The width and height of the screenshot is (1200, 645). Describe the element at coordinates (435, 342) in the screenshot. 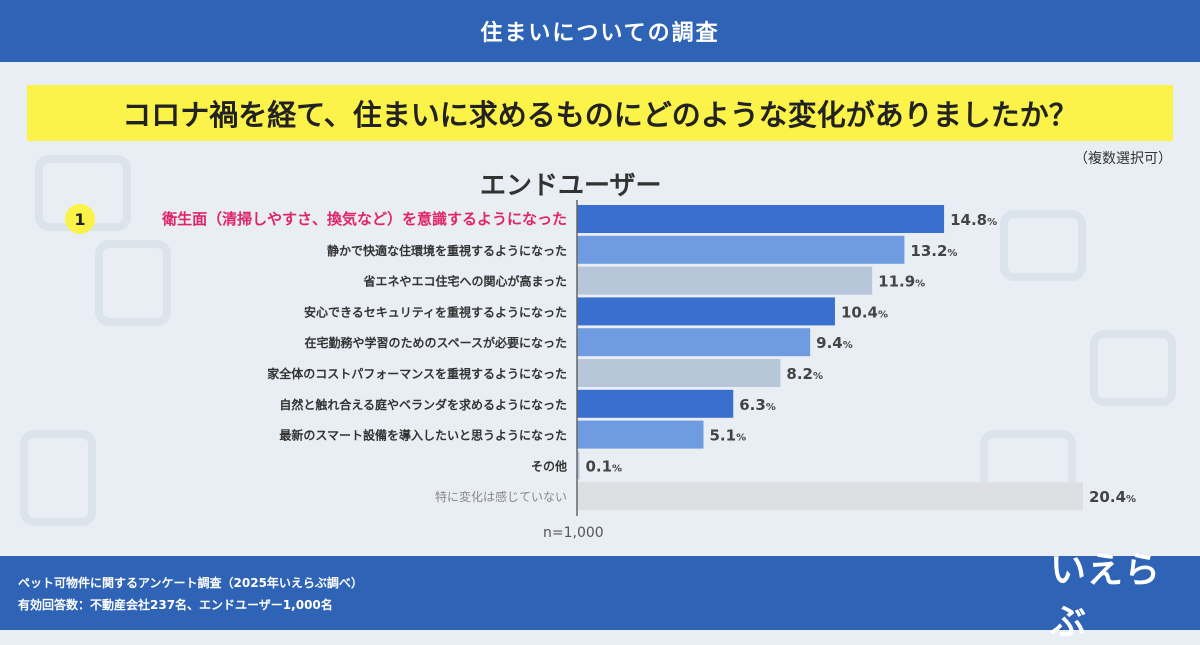

I see `category-label-5: 在宅勤務や学習のためのスペースが必要になった` at that location.